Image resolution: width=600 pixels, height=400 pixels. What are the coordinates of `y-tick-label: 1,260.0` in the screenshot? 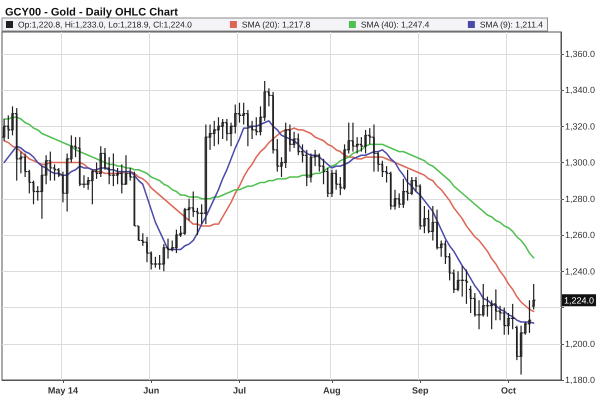 It's located at (580, 235).